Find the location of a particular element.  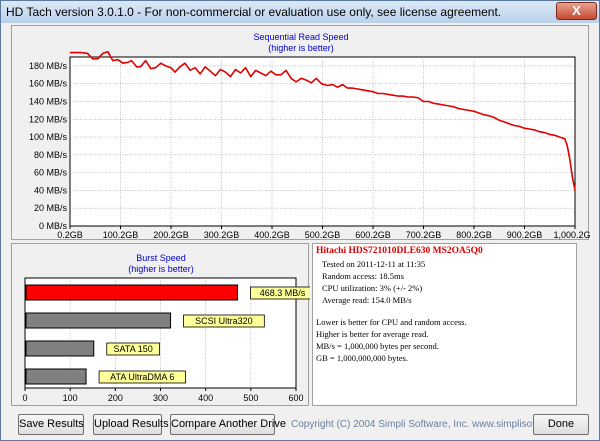

note-higher-better: Higher is better for average read. is located at coordinates (372, 334).